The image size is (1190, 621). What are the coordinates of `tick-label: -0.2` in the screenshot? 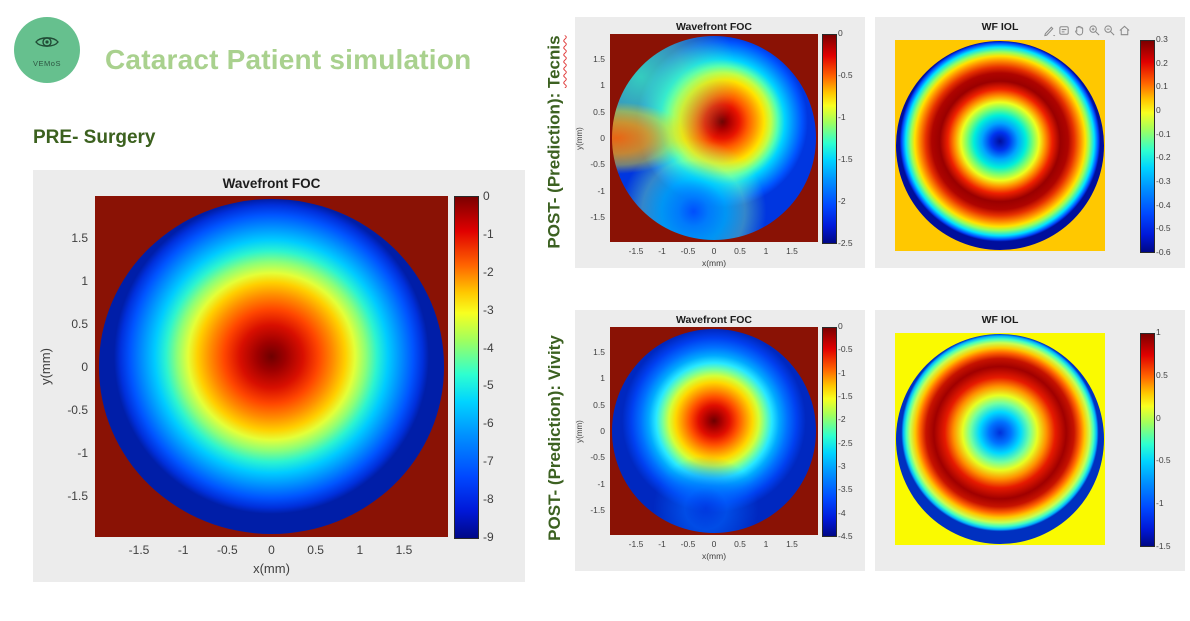 It's located at (1163, 157).